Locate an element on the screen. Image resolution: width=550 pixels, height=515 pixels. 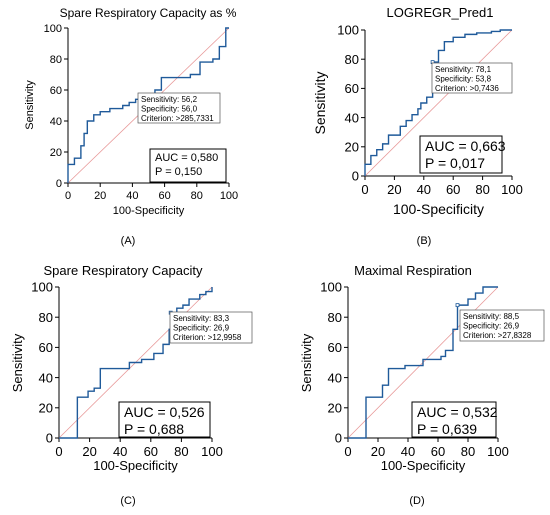
annotation-line: Criterion: >285,7331 is located at coordinates (177, 118).